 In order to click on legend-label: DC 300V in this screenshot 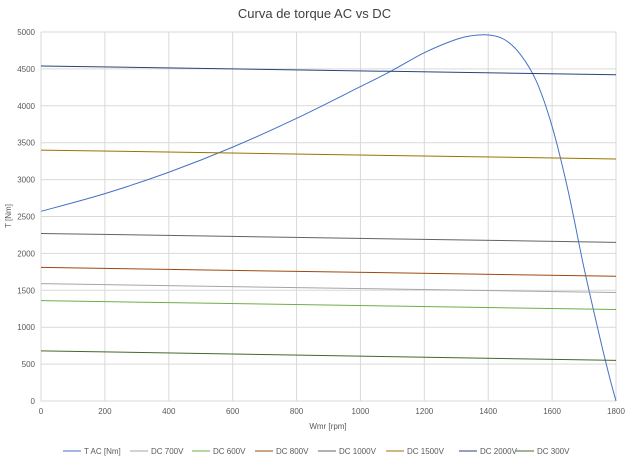, I will do `click(553, 451)`.